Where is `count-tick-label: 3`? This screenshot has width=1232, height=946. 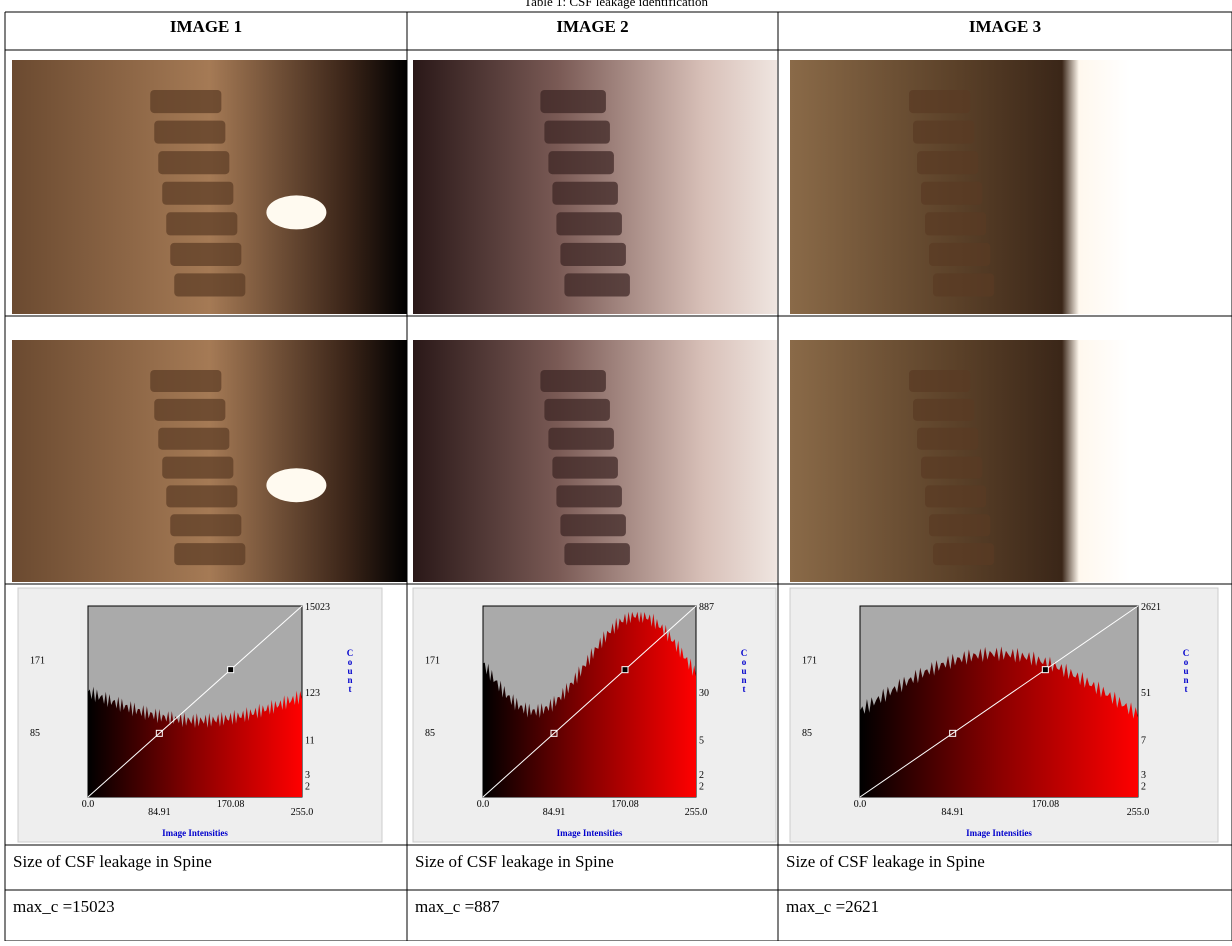 count-tick-label: 3 is located at coordinates (307, 775).